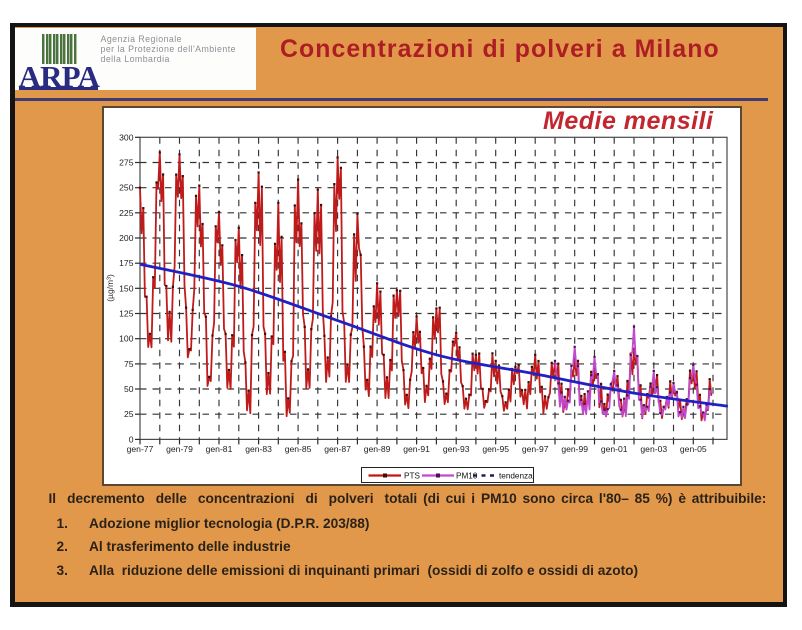 The image size is (802, 630). Describe the element at coordinates (534, 448) in the screenshot. I see `svg-text: gen-97` at that location.